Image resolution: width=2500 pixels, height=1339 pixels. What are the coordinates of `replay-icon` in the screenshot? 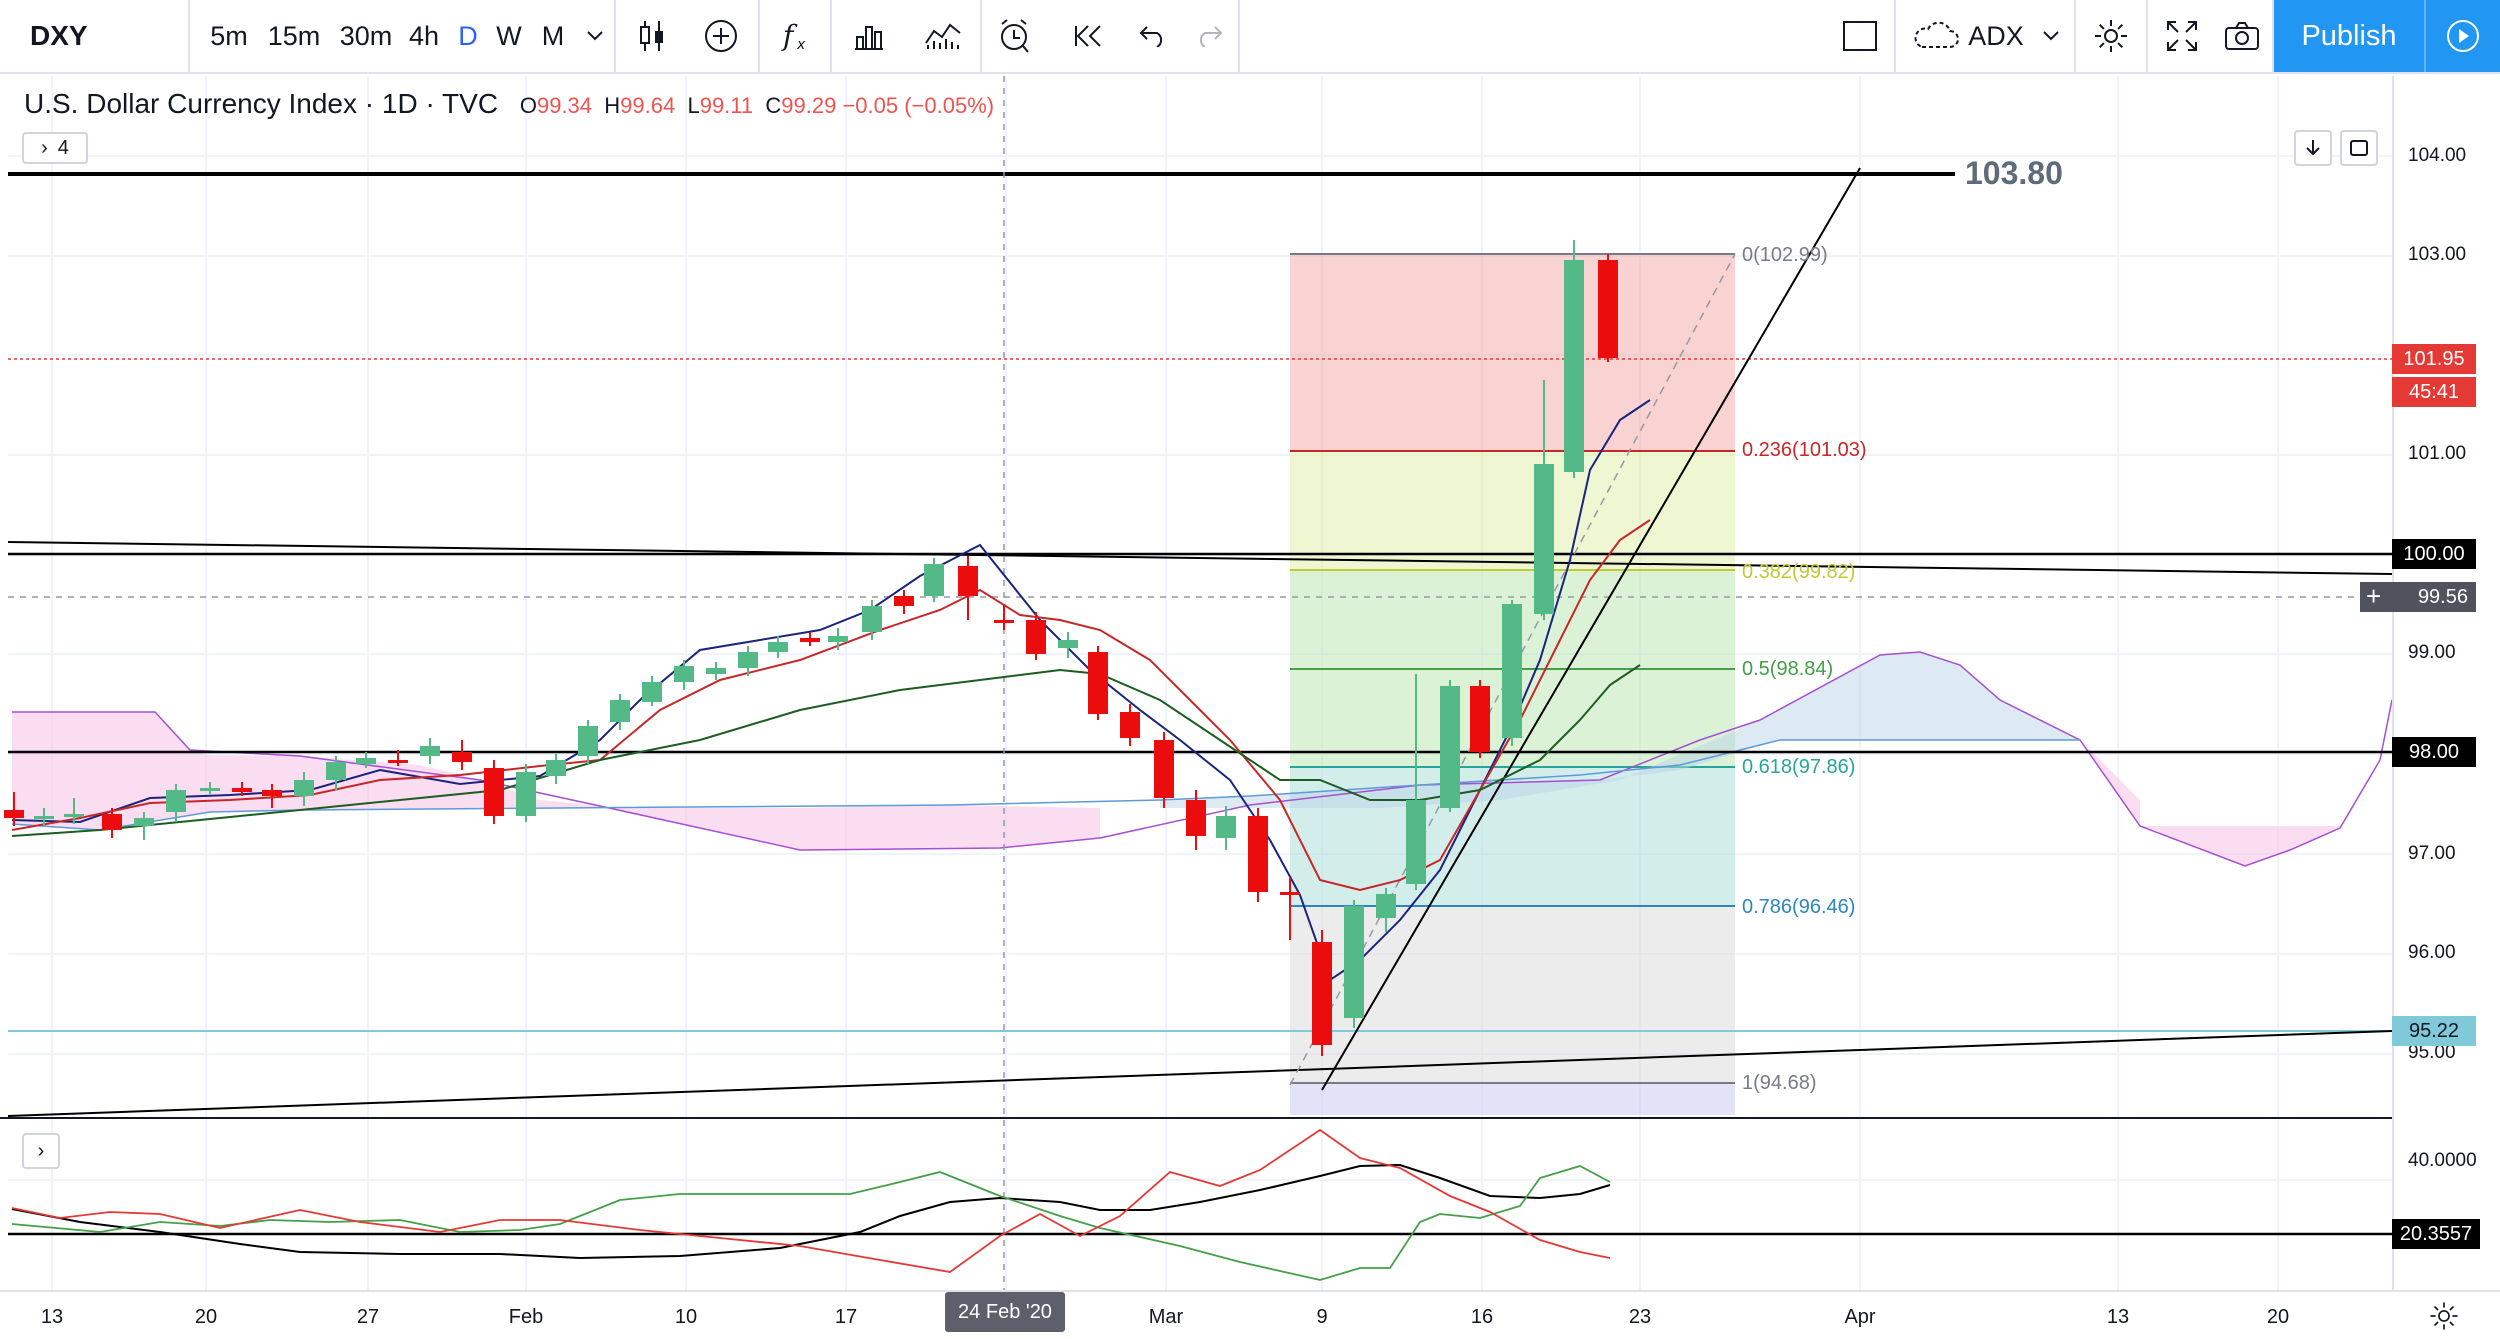 It's located at (1088, 36).